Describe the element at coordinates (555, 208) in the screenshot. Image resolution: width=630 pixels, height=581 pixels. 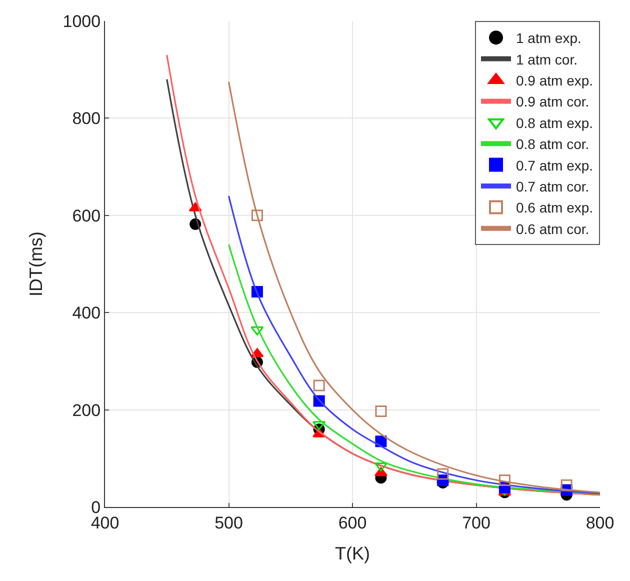
I see `legend-label: 0.6 atm exp.` at that location.